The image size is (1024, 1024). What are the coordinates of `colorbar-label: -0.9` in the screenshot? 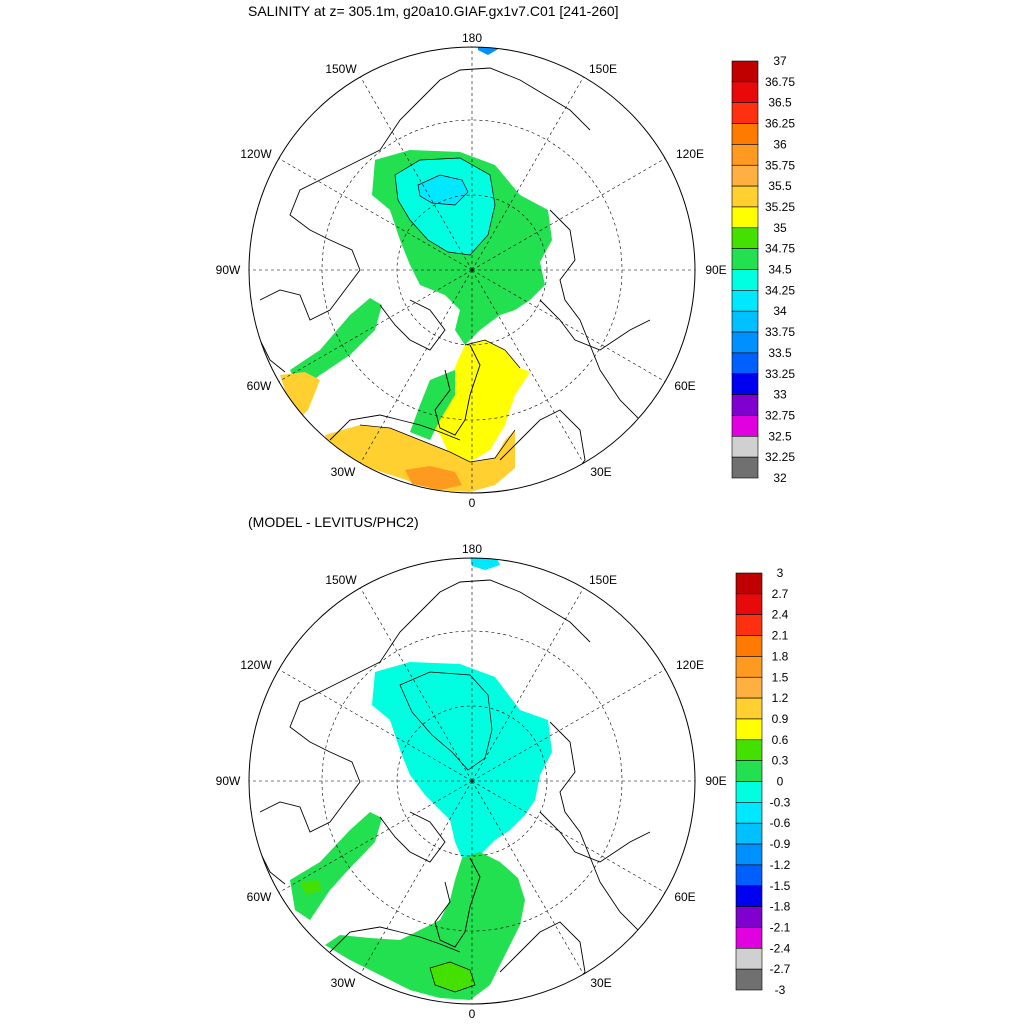 It's located at (780, 844).